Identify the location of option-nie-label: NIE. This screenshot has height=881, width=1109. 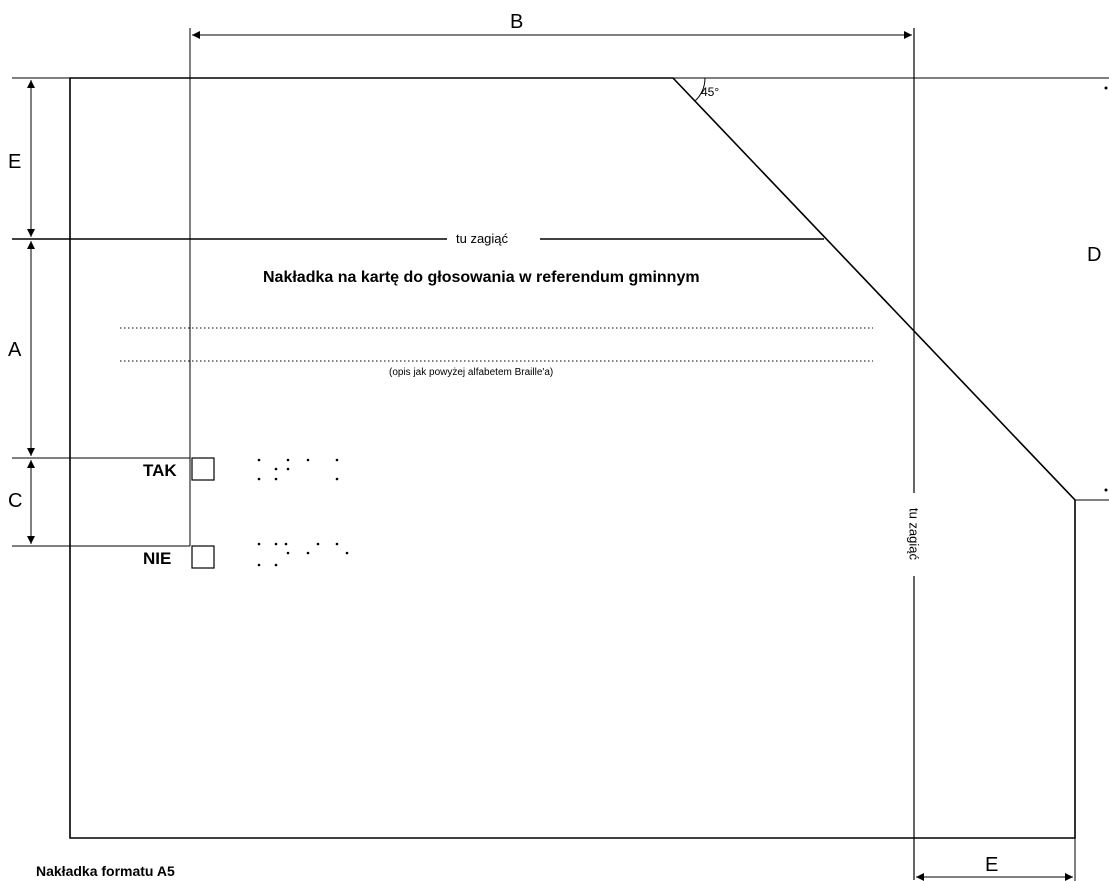
(157, 558).